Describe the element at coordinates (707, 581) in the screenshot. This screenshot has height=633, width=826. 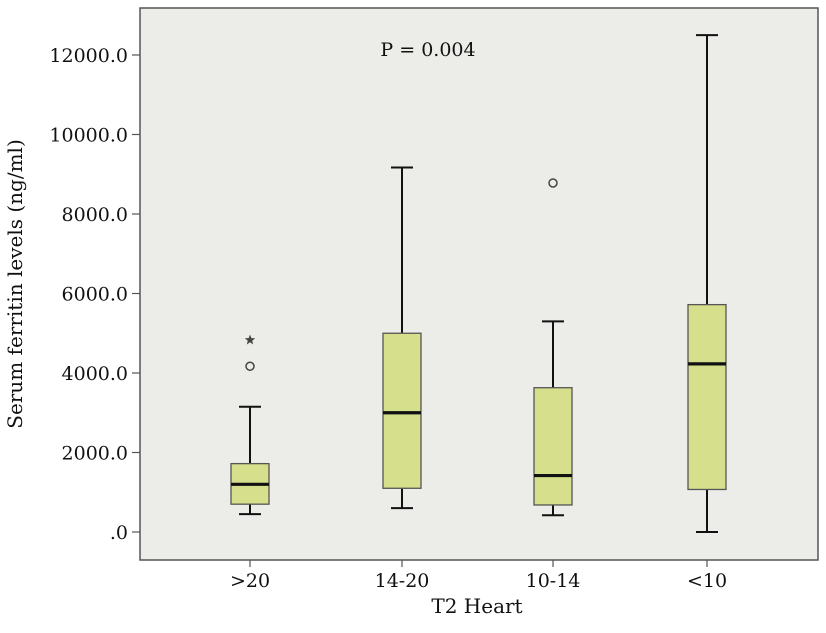
I see `x-tick-label: <10` at that location.